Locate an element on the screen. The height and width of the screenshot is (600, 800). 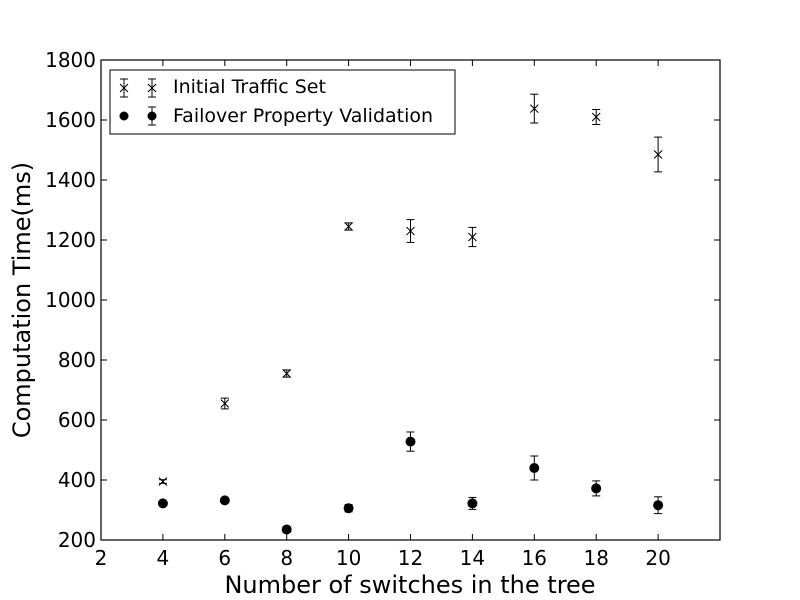
legend-entry-failover-property-validation: Failover Property Validation is located at coordinates (276, 116).